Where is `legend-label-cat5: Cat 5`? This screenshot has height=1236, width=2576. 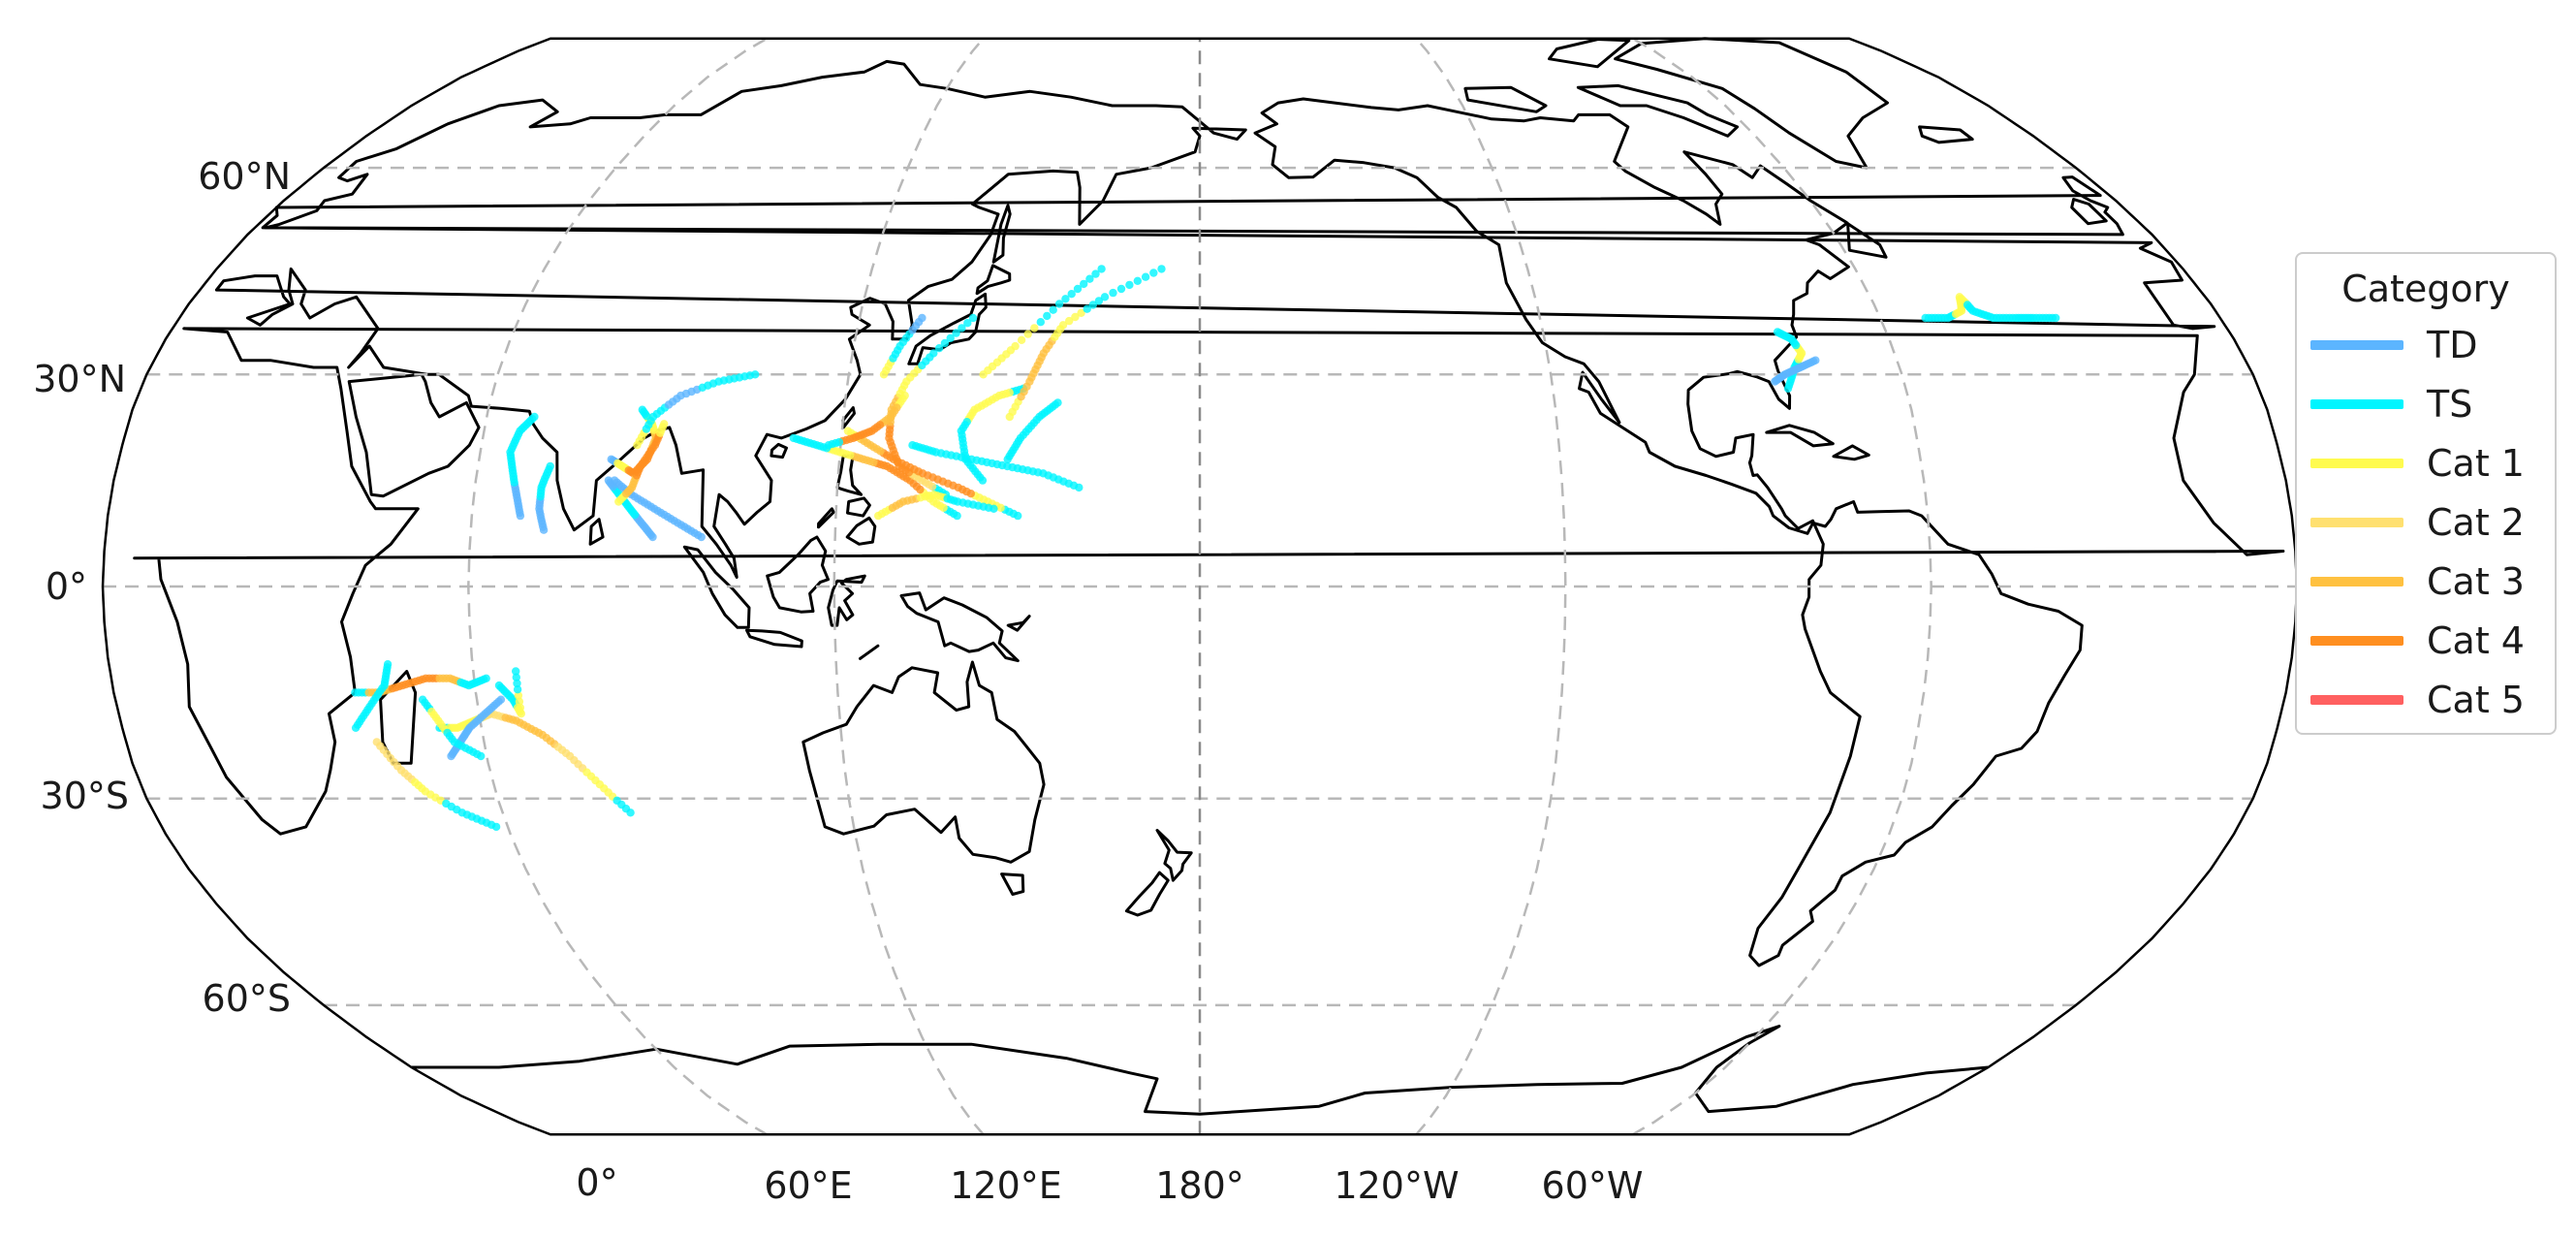
legend-label-cat5: Cat 5 is located at coordinates (2476, 700).